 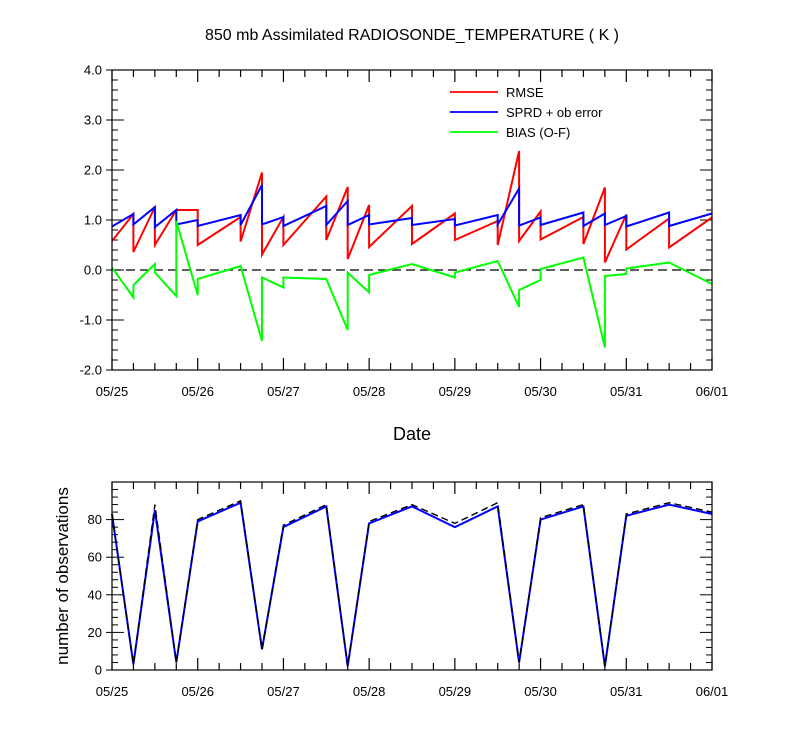 I want to click on top-y-tick-label: -2.0, so click(x=91, y=370).